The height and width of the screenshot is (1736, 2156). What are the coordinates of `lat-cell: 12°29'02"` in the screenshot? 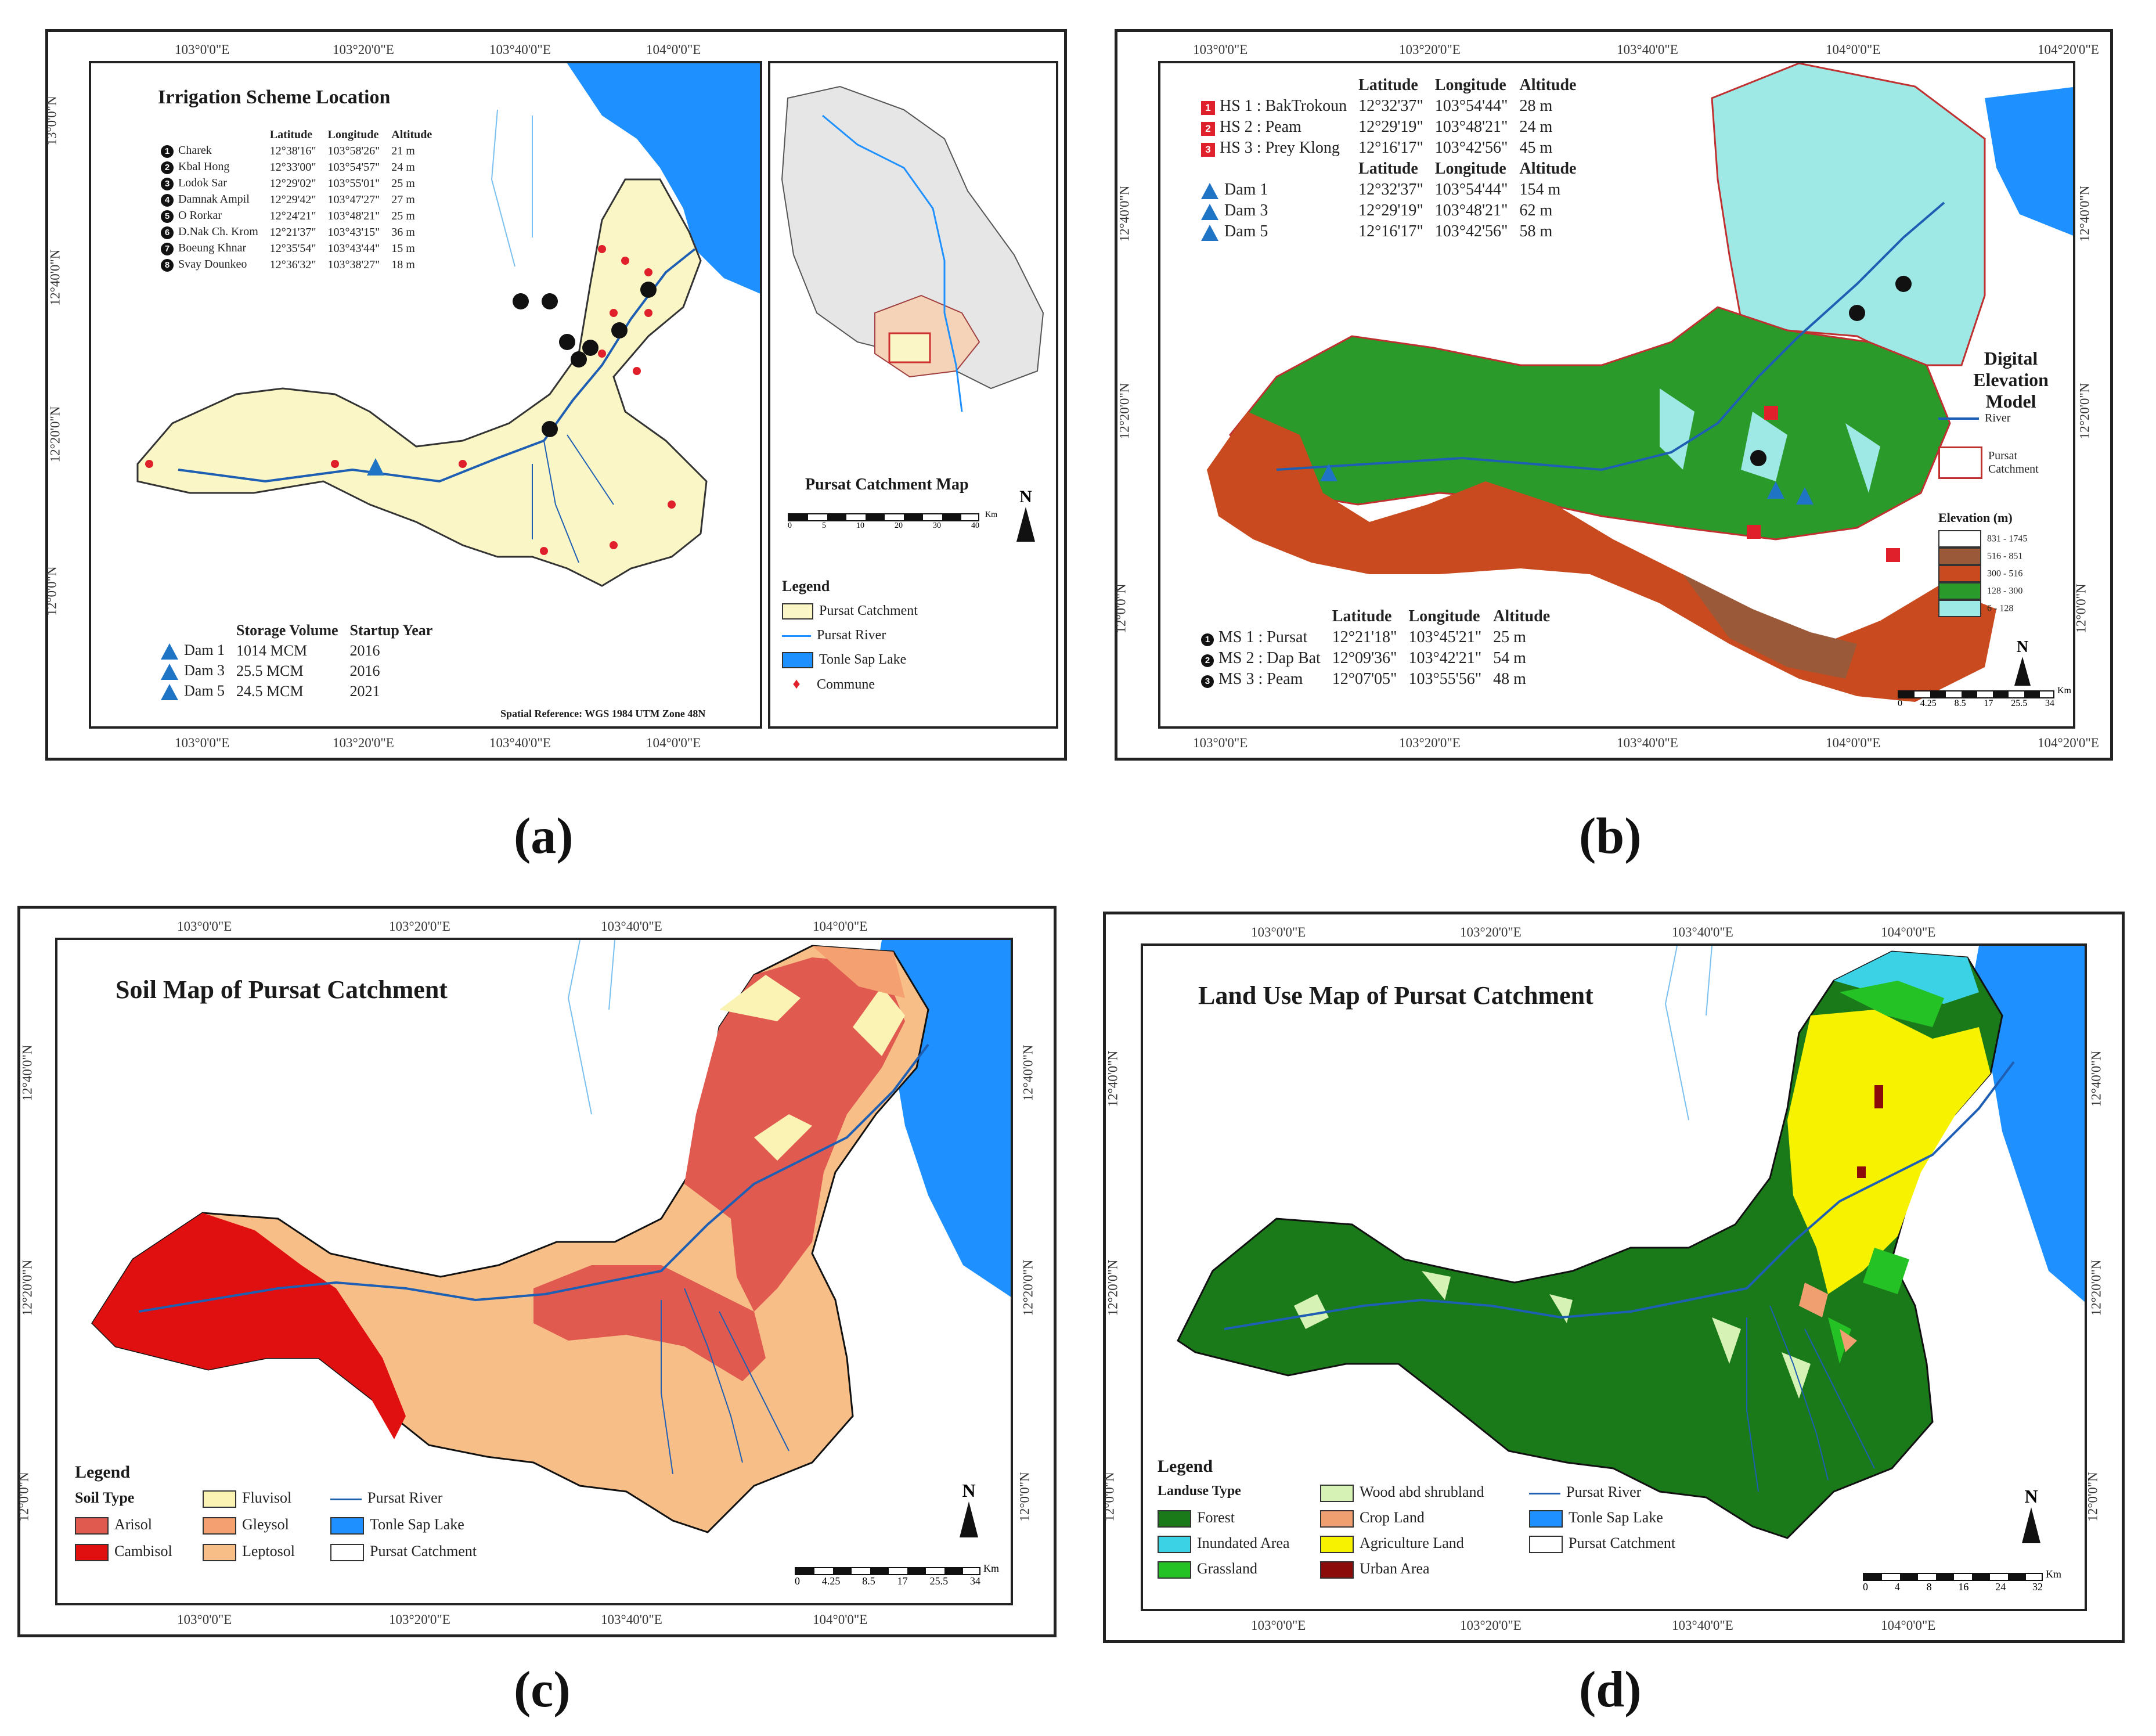 It's located at (293, 183).